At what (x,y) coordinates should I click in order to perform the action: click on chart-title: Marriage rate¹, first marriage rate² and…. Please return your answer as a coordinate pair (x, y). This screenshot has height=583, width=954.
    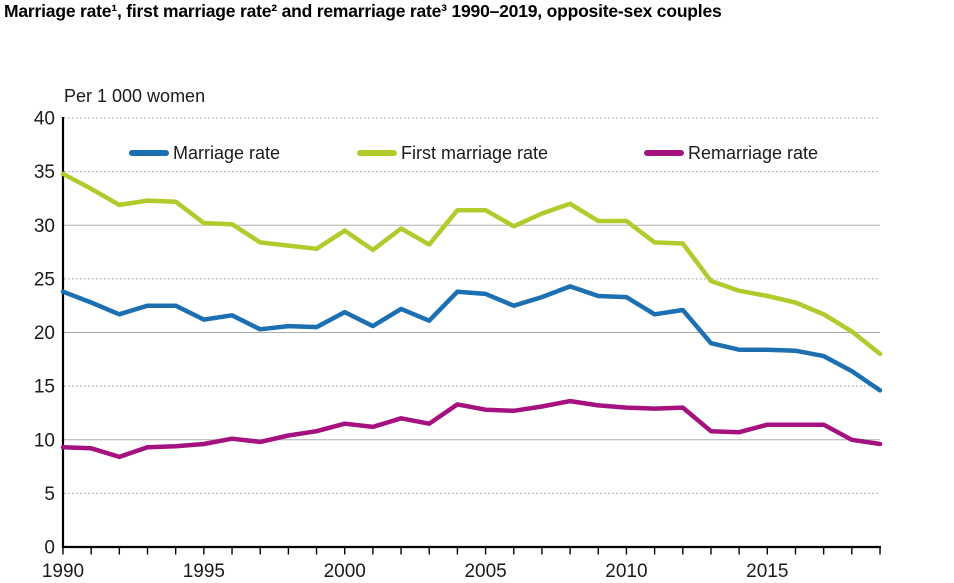
    Looking at the image, I should click on (363, 11).